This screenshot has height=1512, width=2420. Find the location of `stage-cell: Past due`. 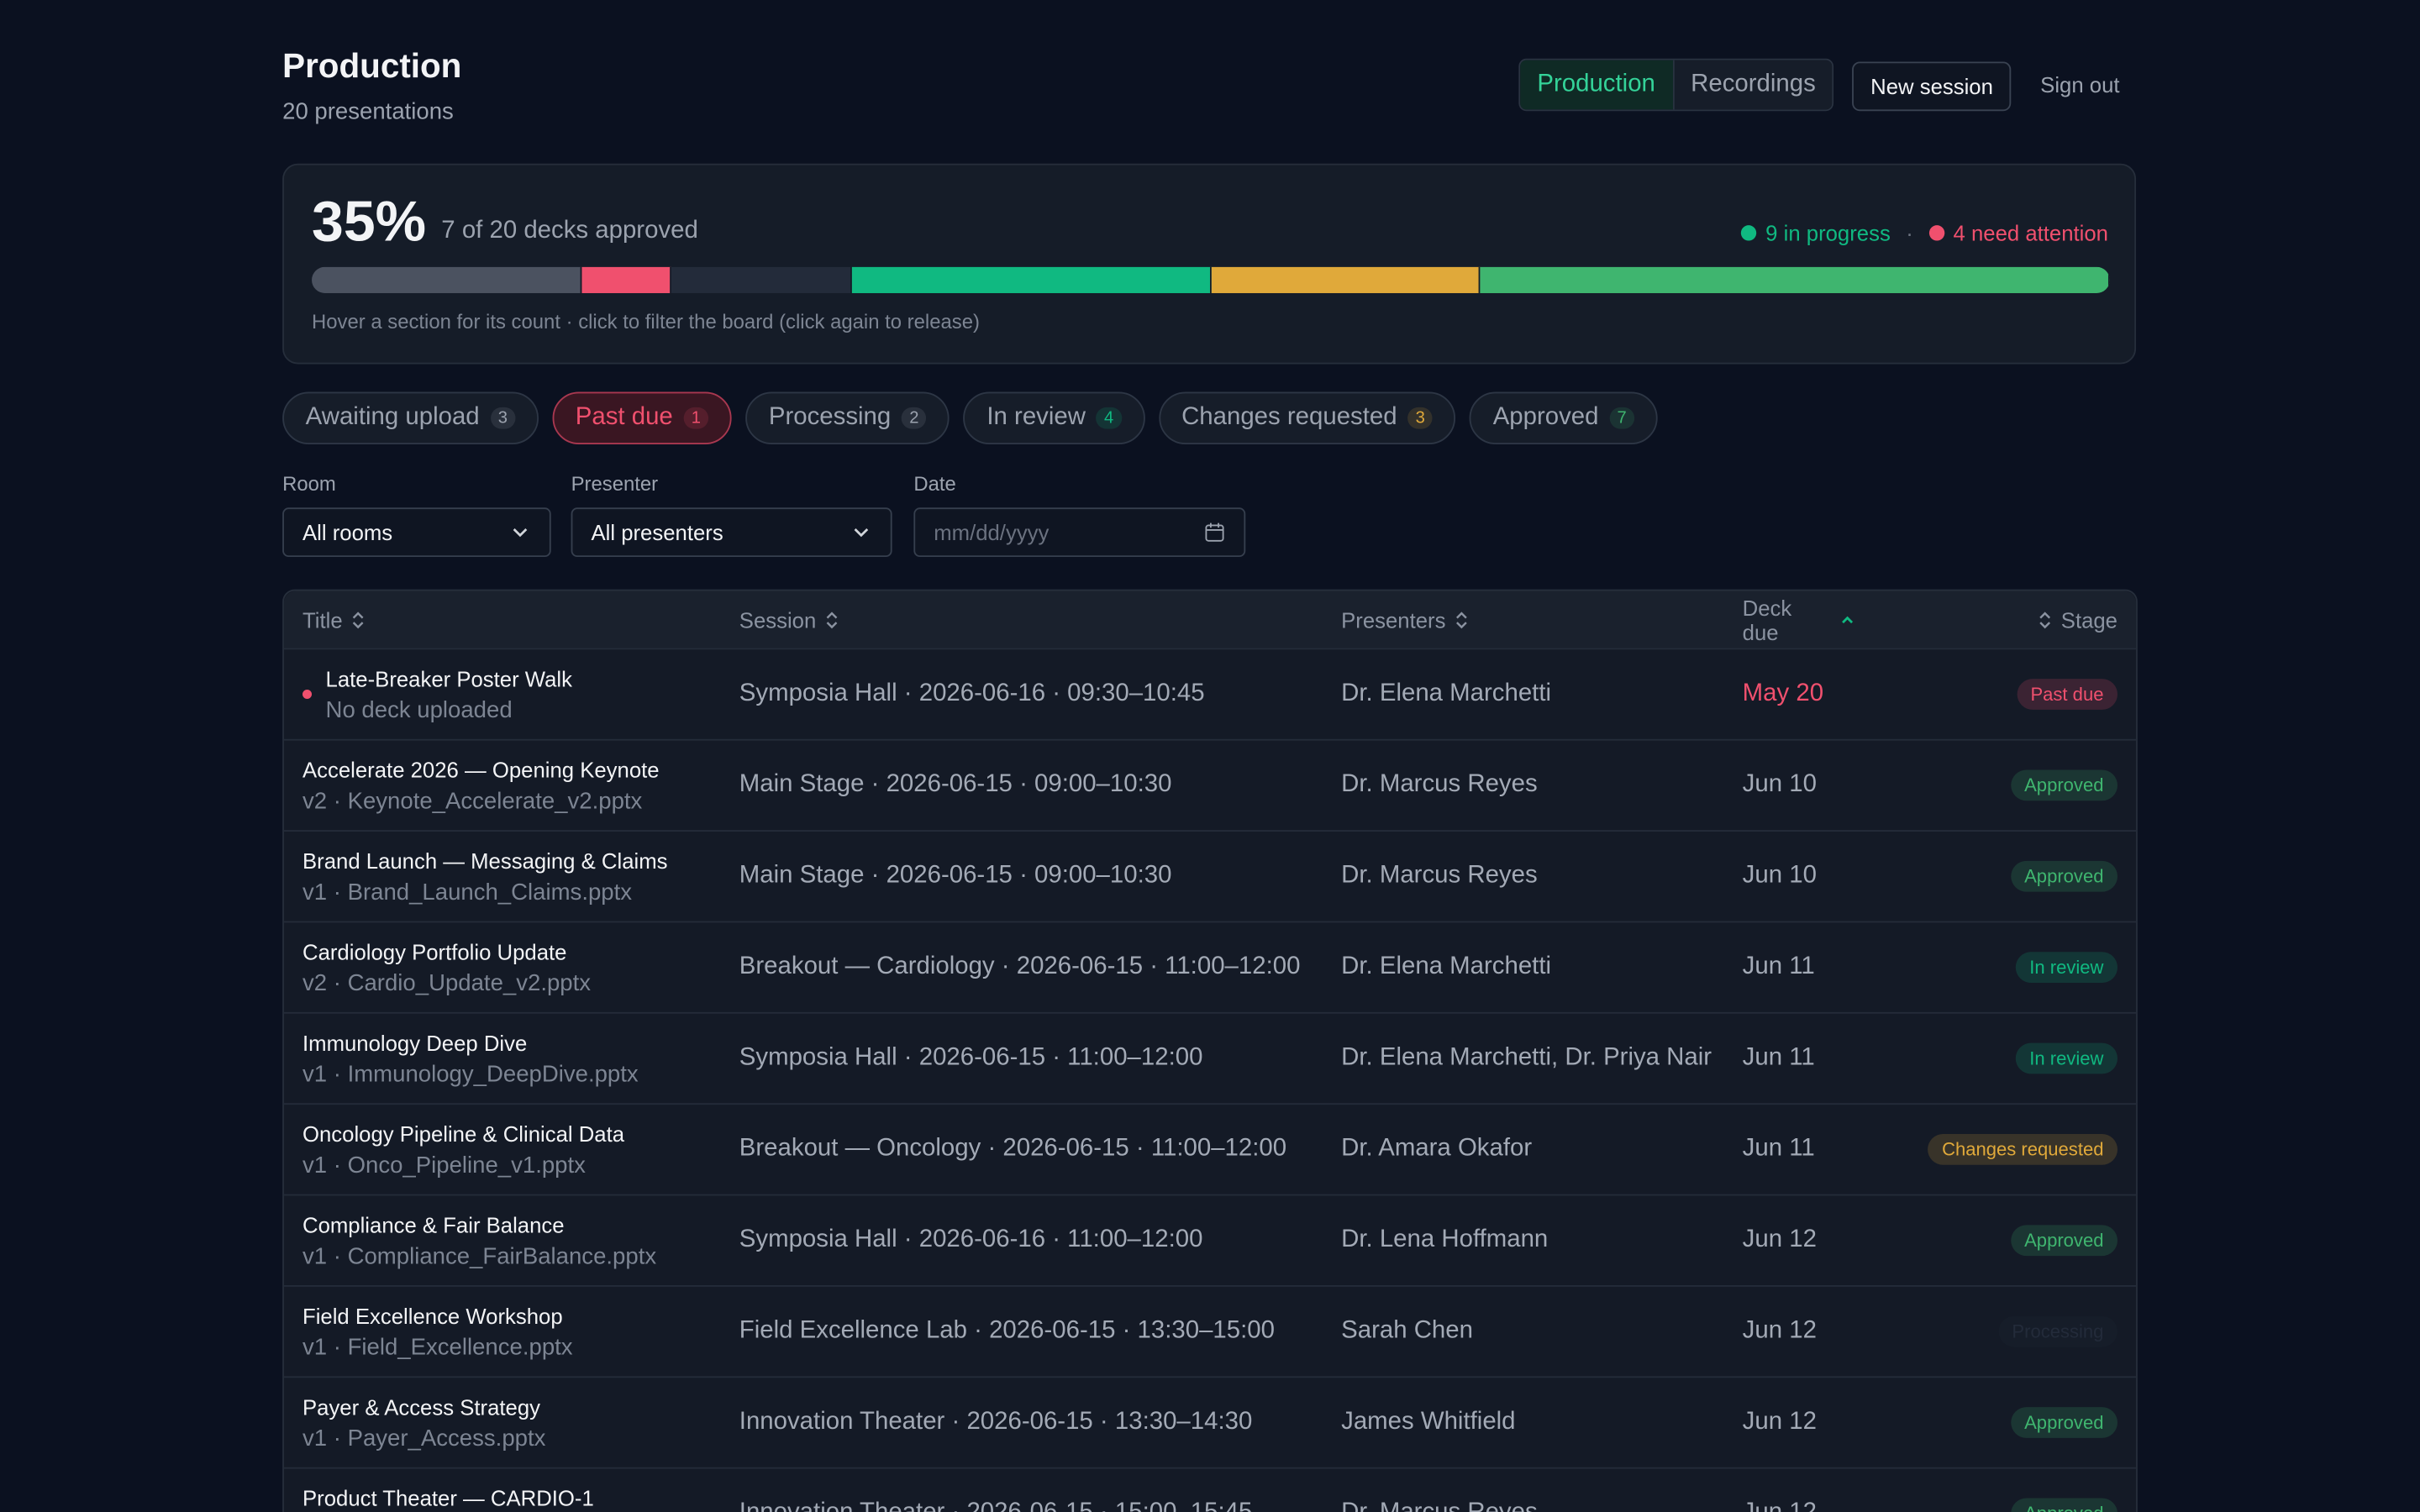

stage-cell: Past due is located at coordinates (2067, 694).